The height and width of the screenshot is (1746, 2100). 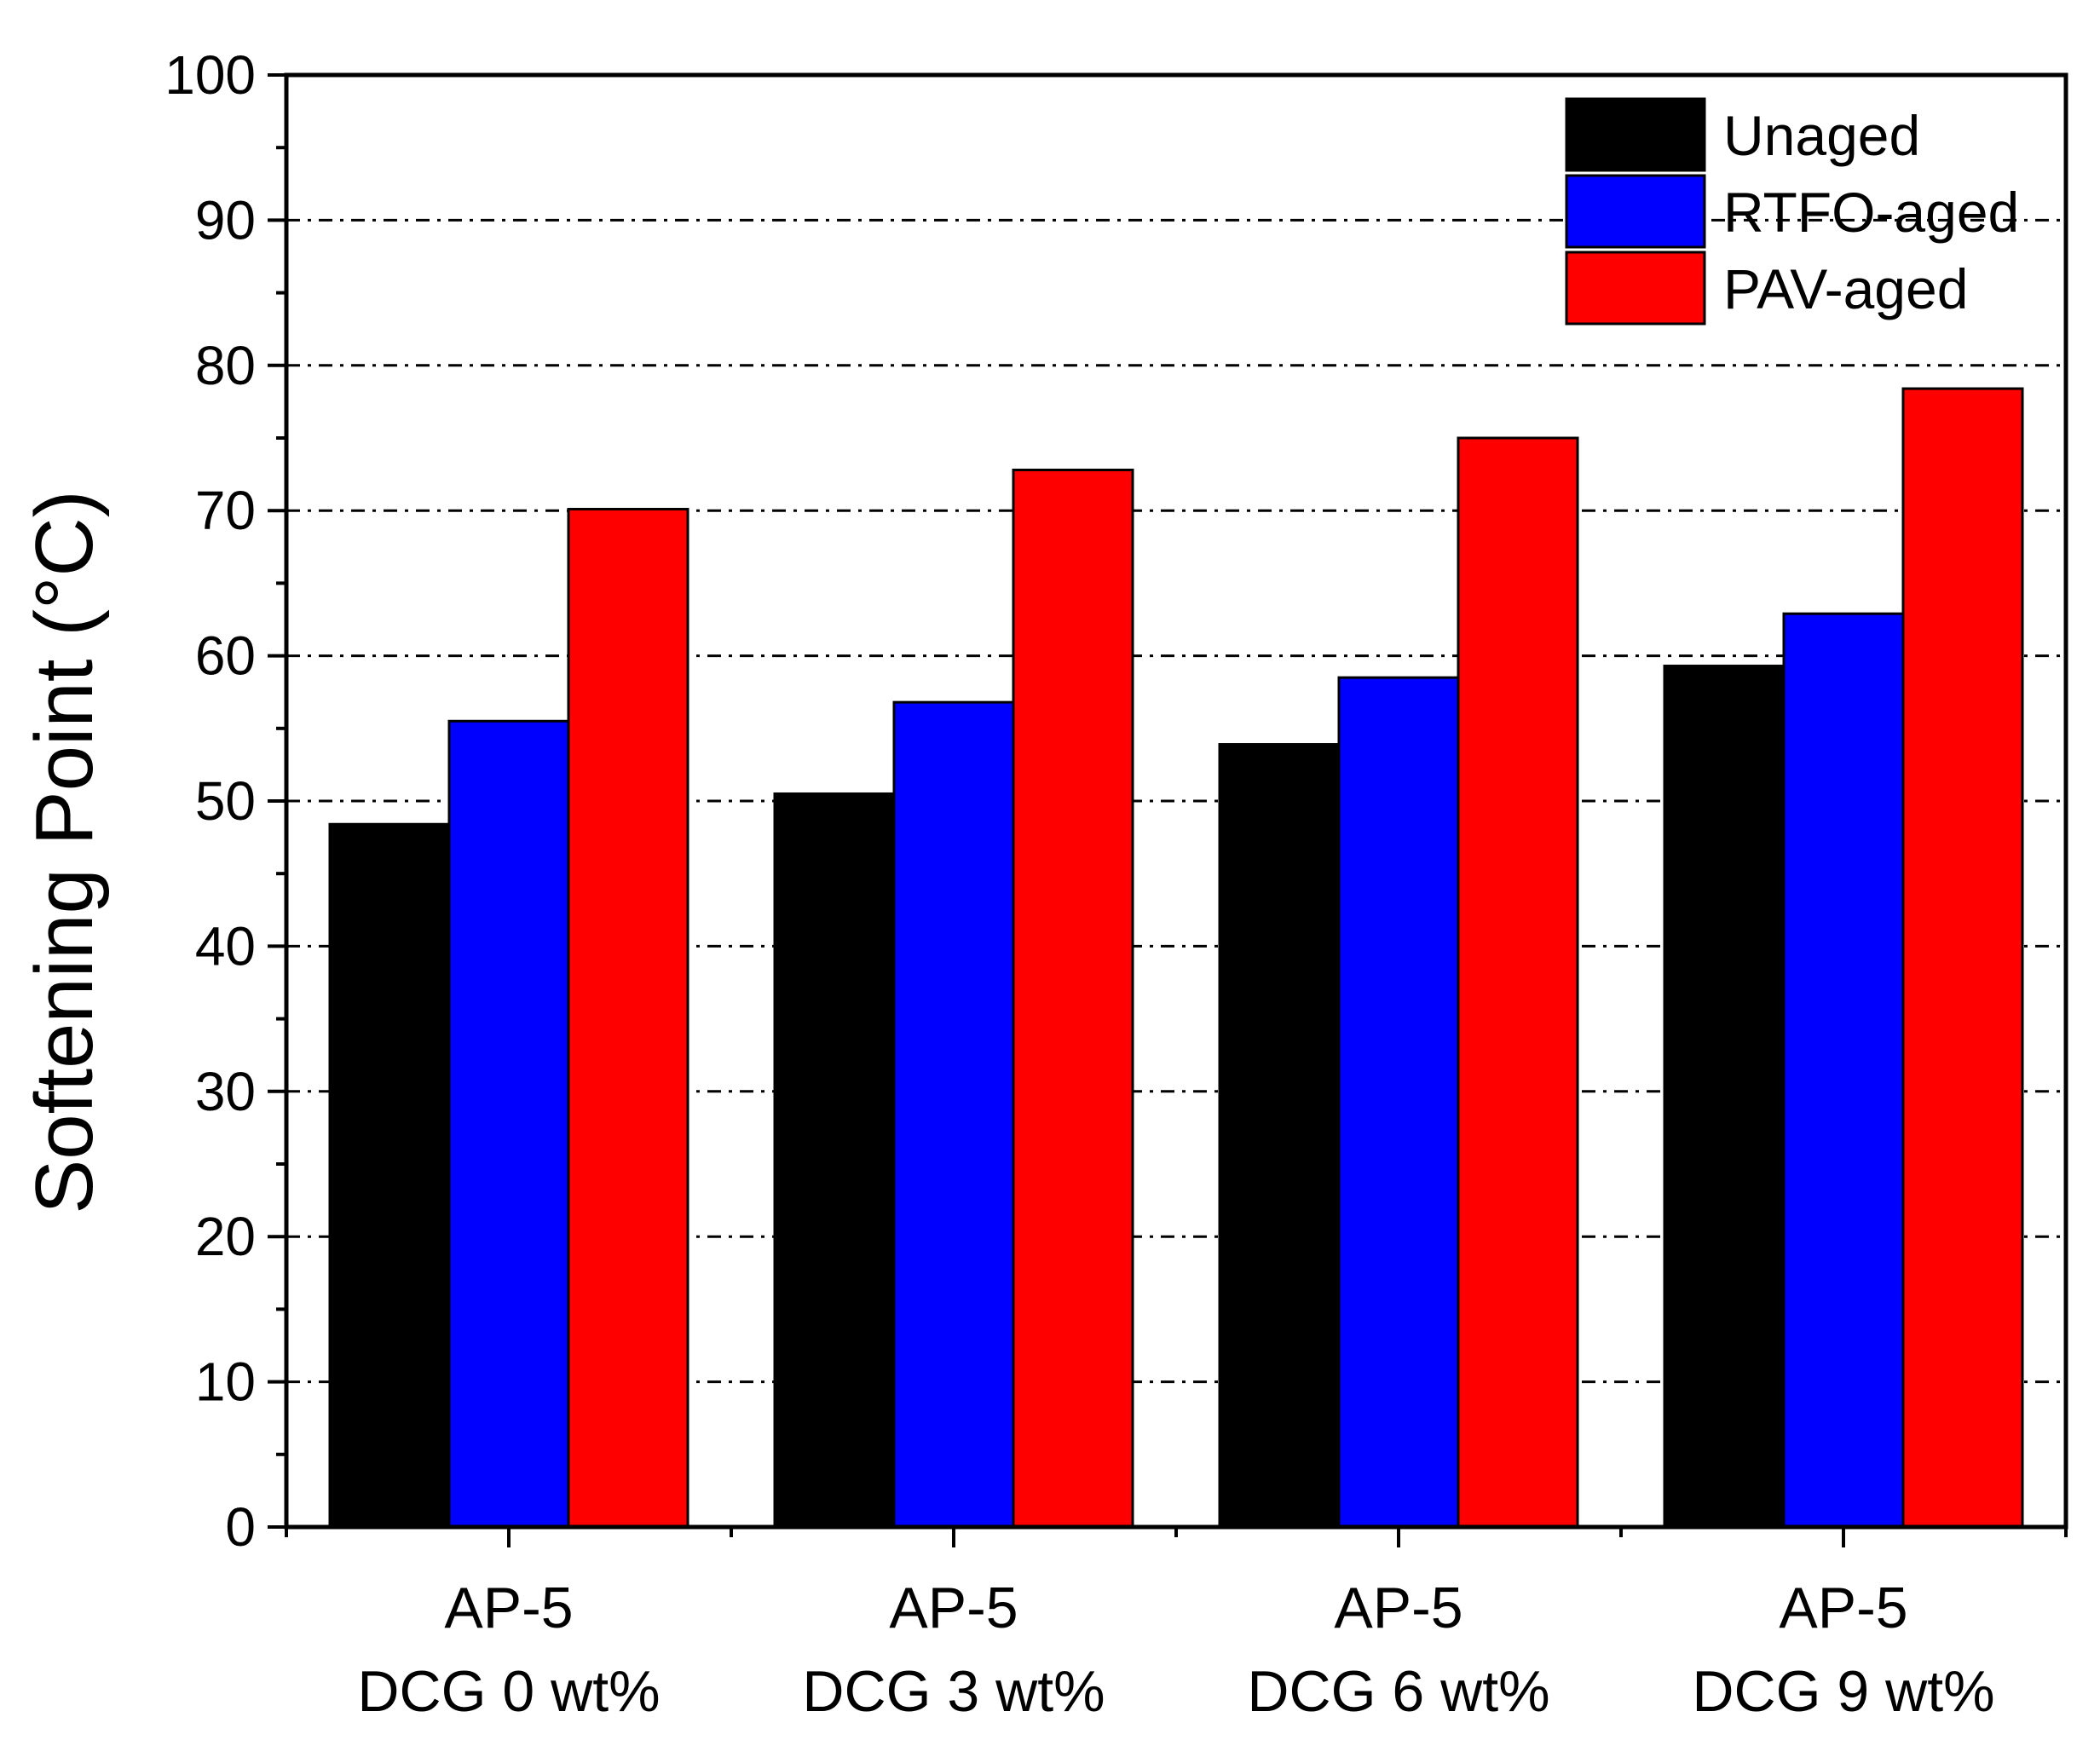 I want to click on y-tick-label: 90, so click(x=225, y=220).